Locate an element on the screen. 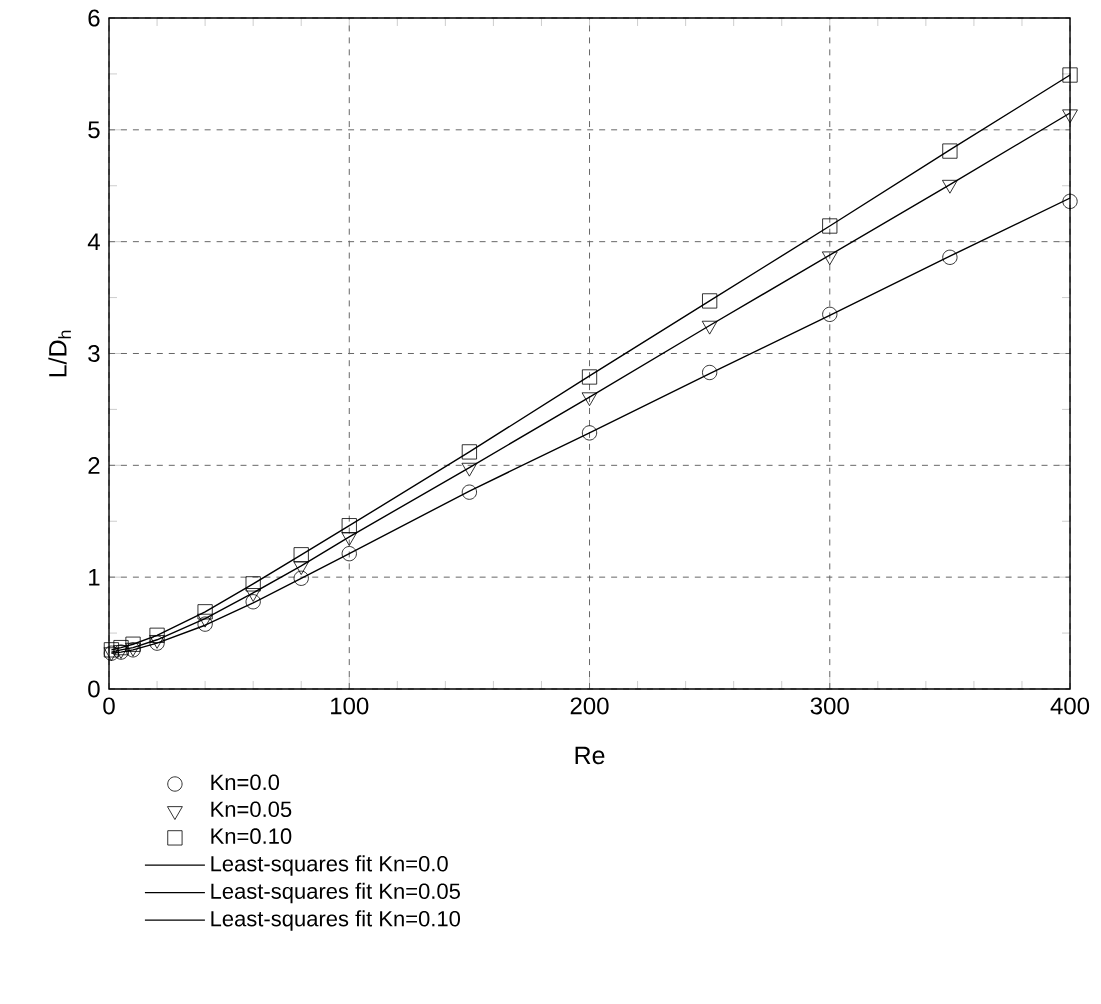 The width and height of the screenshot is (1101, 1004). x-tick-label: 300 is located at coordinates (829, 706).